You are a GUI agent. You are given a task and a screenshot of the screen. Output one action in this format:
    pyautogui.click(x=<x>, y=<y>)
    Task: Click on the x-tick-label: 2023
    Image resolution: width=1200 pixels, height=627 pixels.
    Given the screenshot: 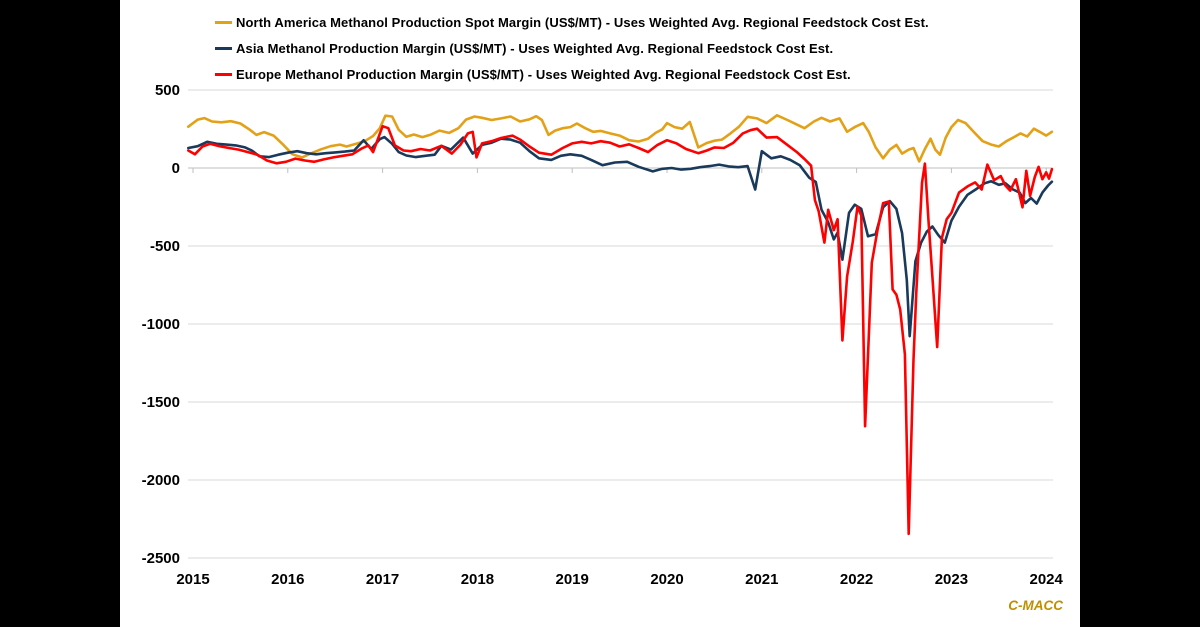 What is the action you would take?
    pyautogui.click(x=951, y=579)
    